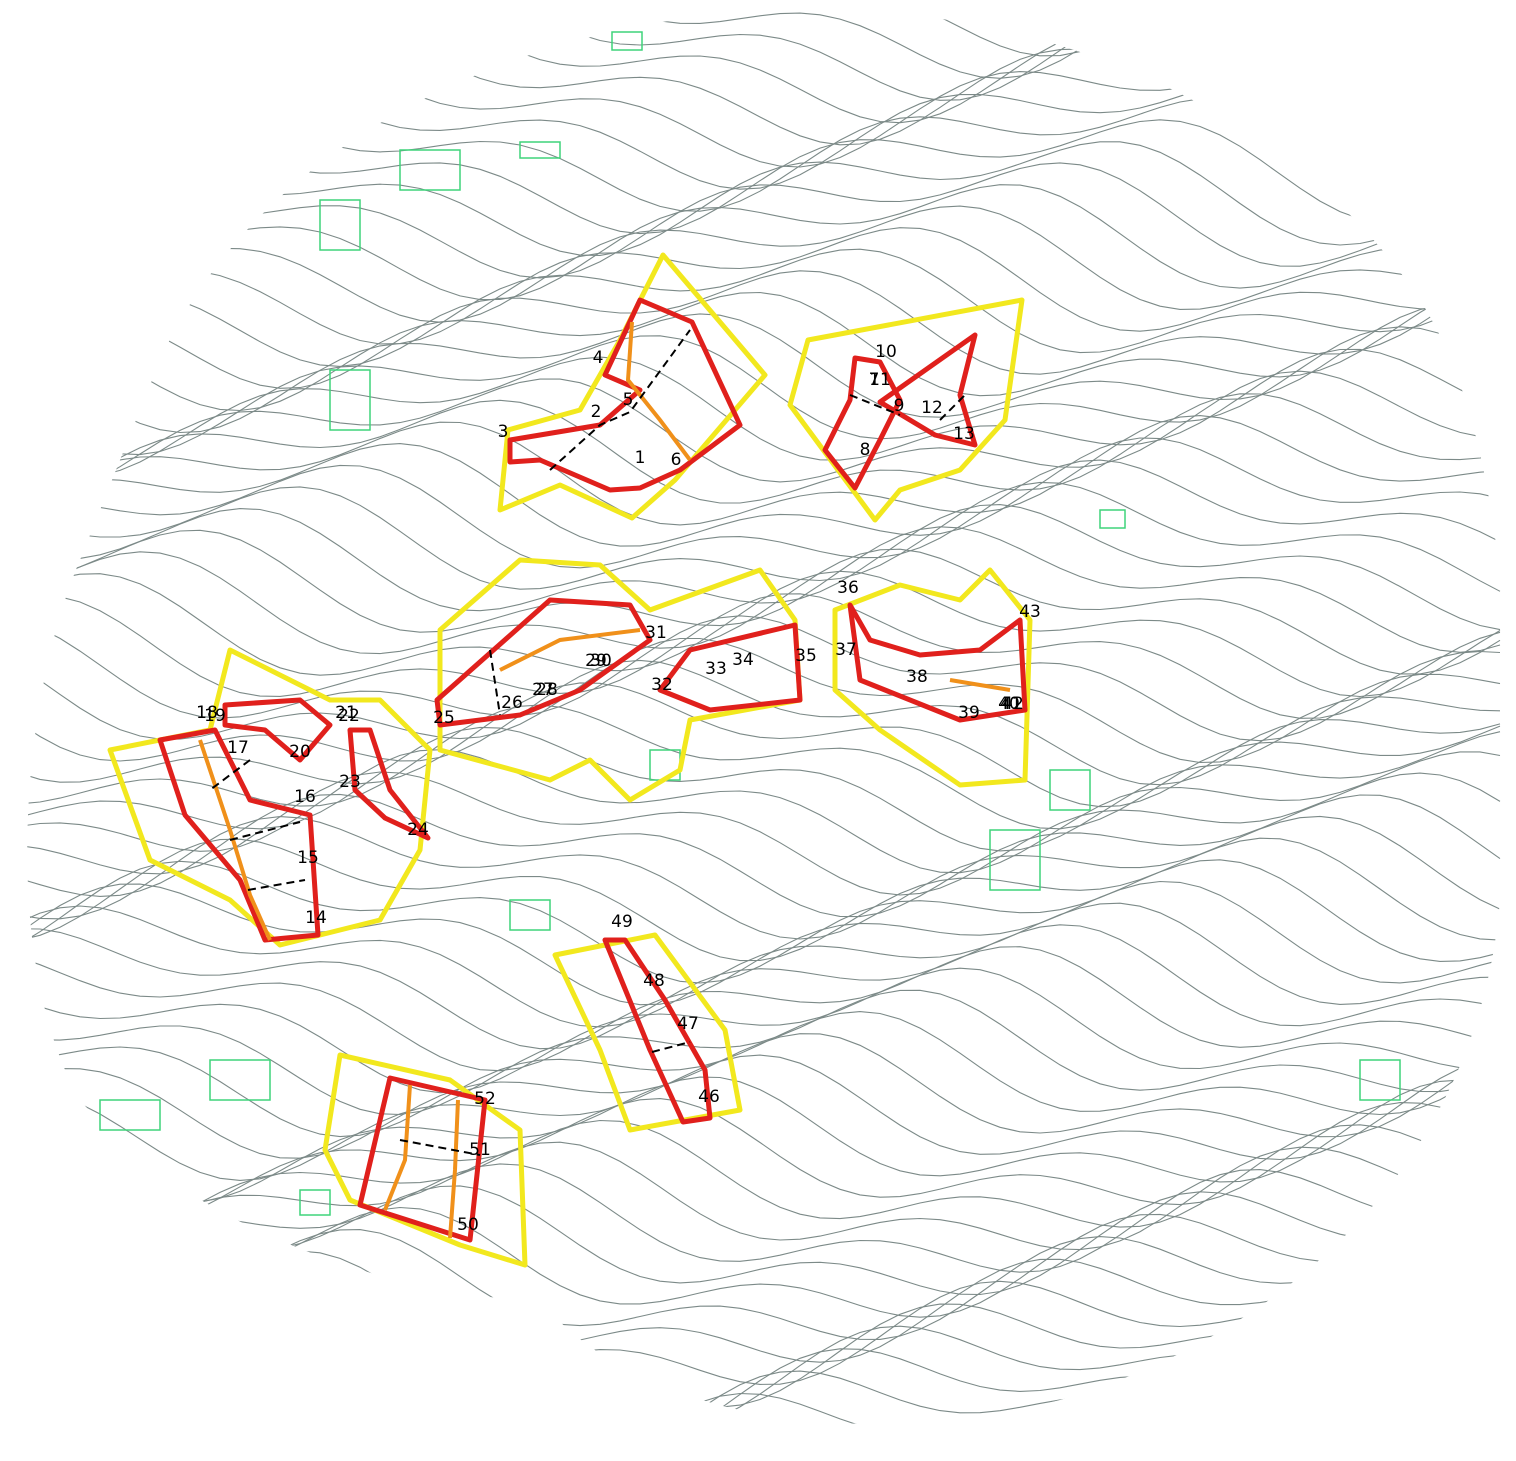 Image resolution: width=1516 pixels, height=1461 pixels. Describe the element at coordinates (503, 432) in the screenshot. I see `zone-label: 3` at that location.